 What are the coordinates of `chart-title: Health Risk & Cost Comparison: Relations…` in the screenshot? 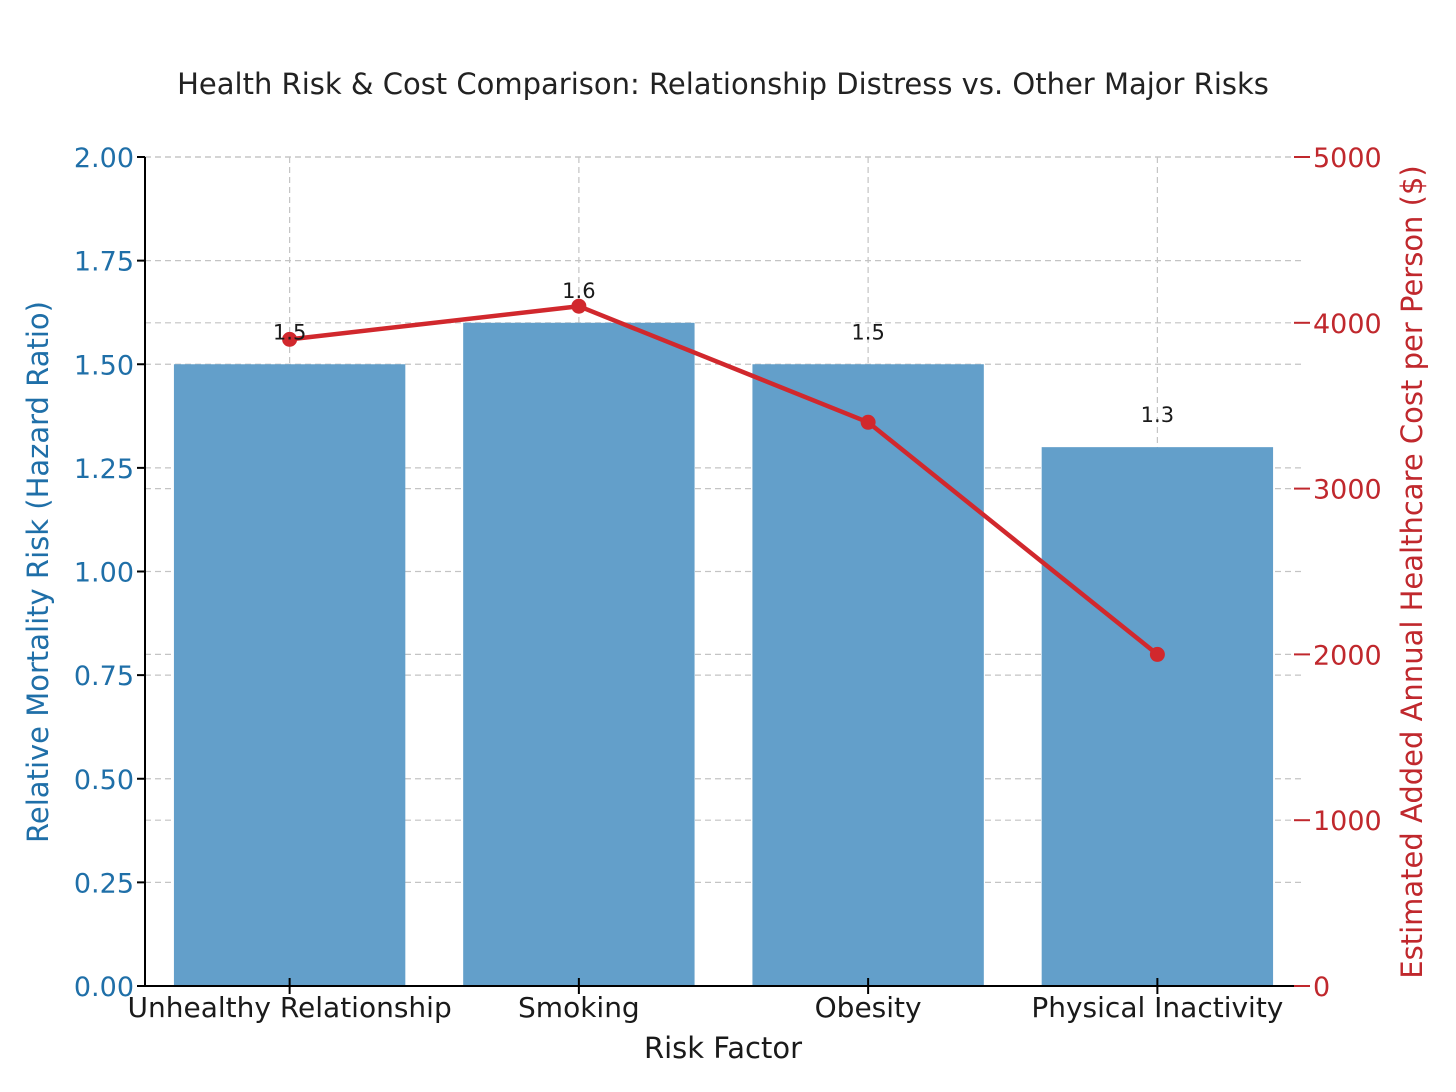 It's located at (723, 84).